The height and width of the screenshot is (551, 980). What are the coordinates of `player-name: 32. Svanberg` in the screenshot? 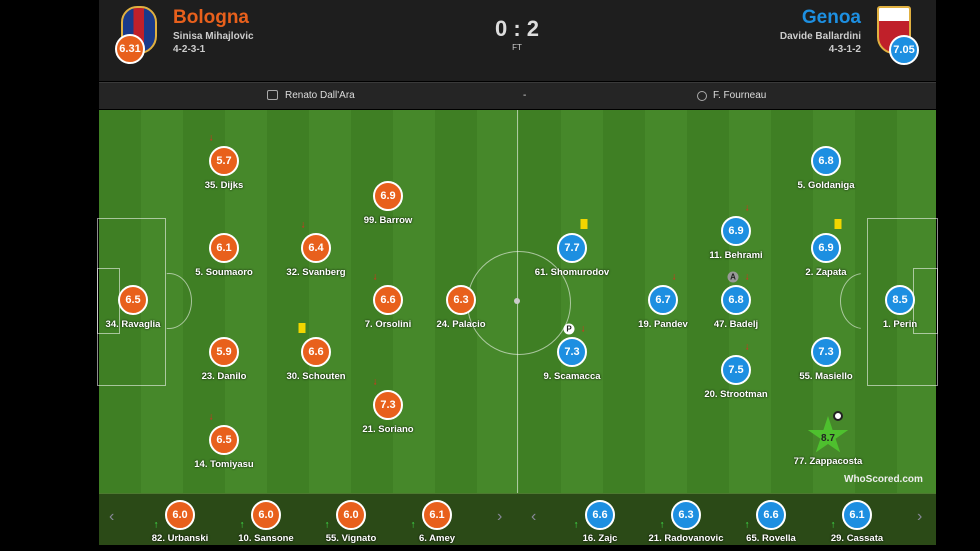 It's located at (316, 272).